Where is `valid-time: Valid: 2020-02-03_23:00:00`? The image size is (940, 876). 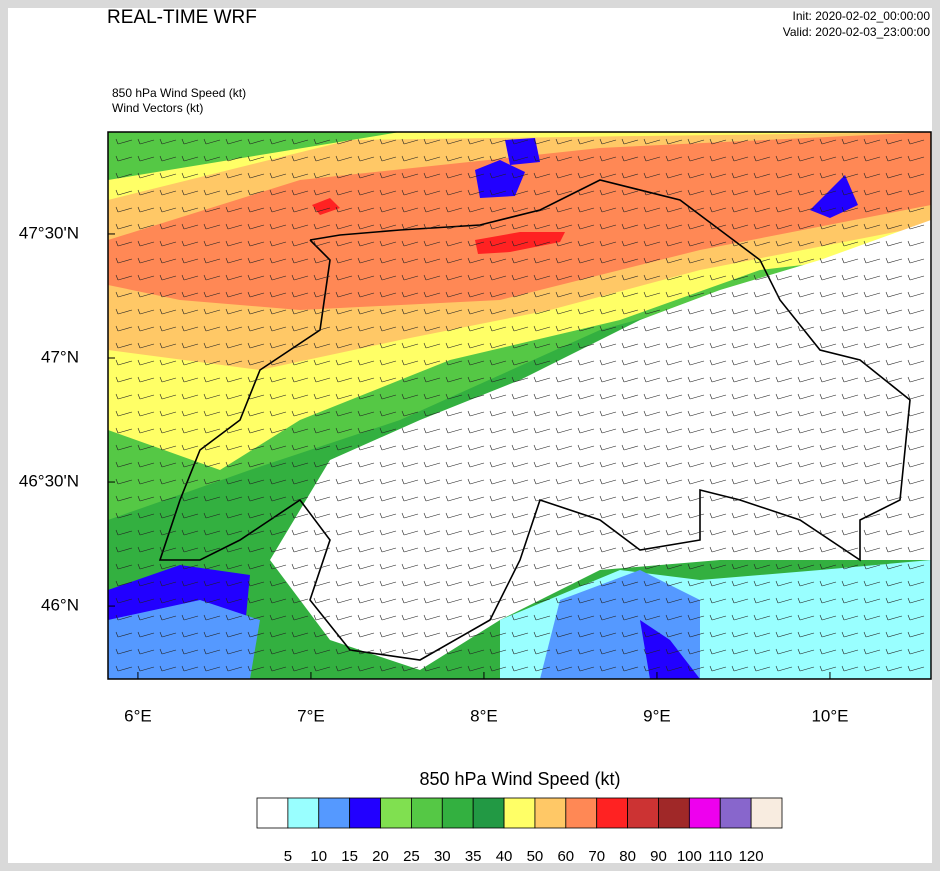
valid-time: Valid: 2020-02-03_23:00:00 is located at coordinates (857, 32).